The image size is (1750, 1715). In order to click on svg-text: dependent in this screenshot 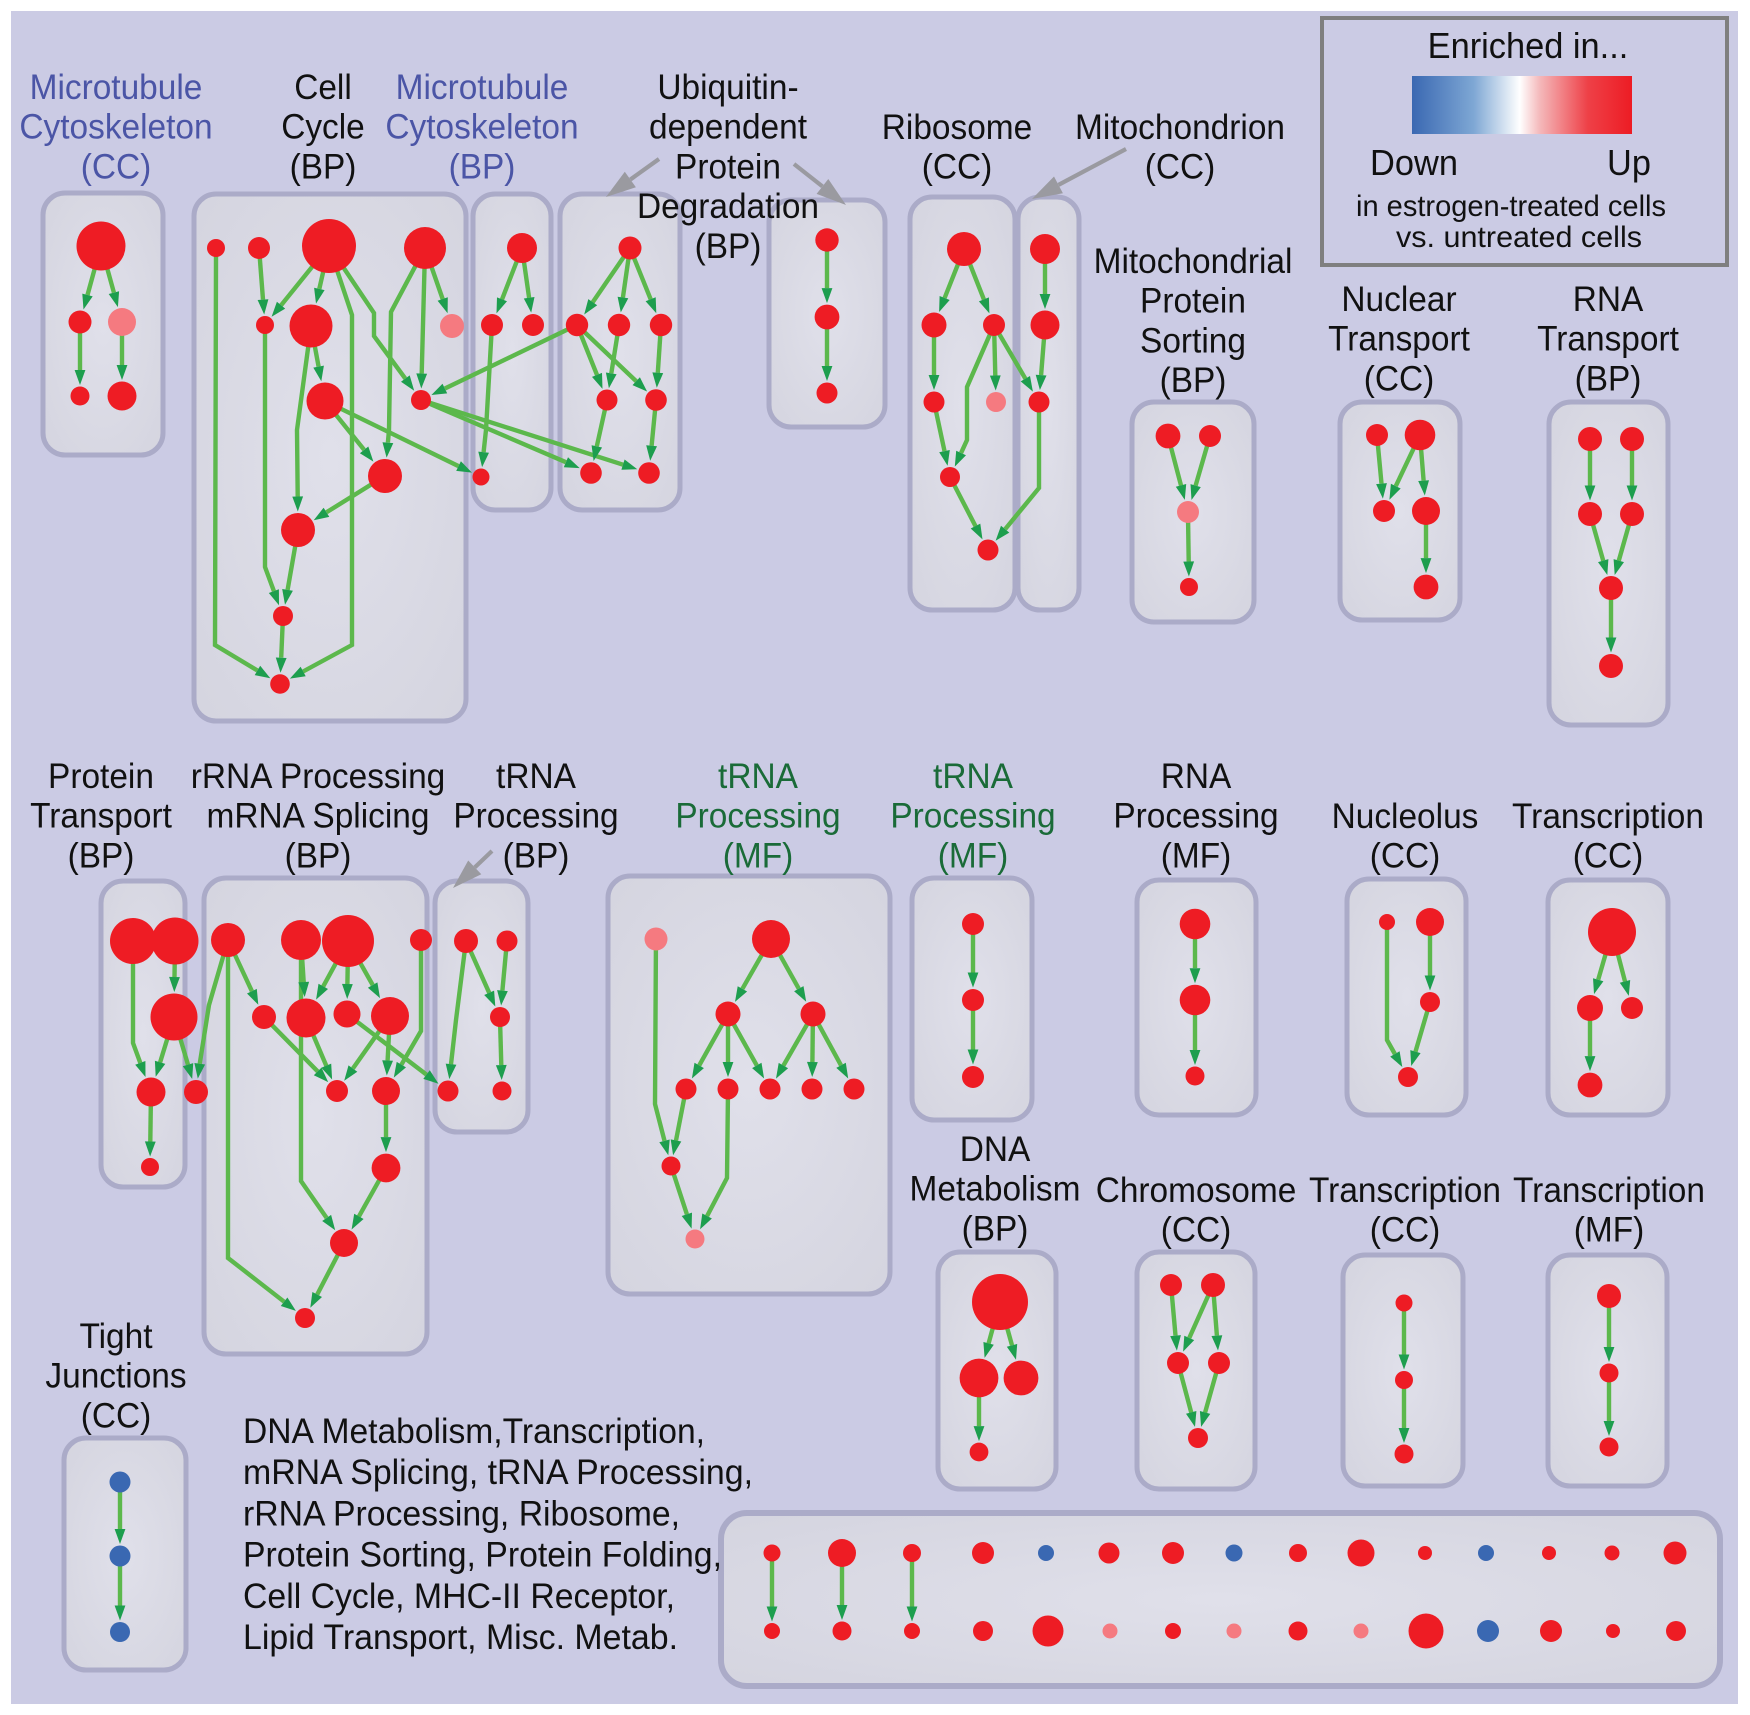, I will do `click(728, 127)`.